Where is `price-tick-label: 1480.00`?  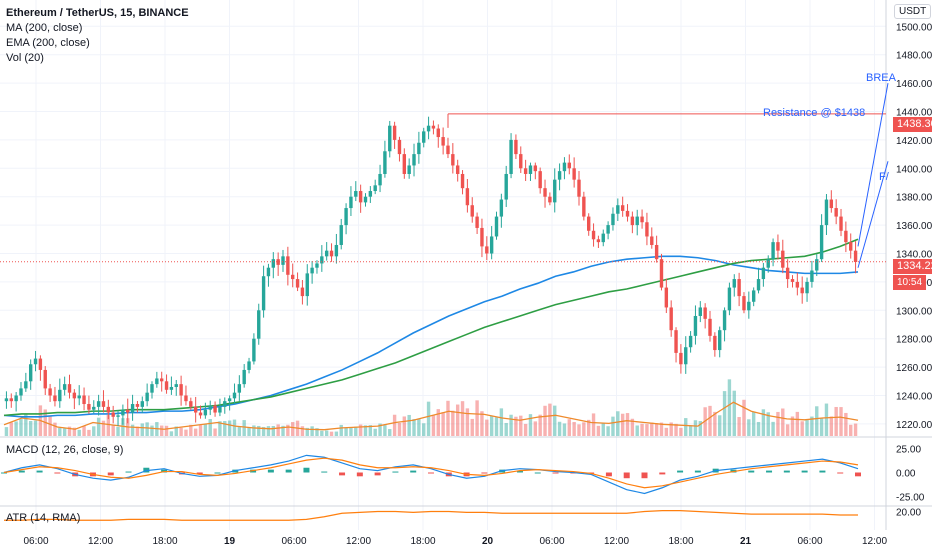 price-tick-label: 1480.00 is located at coordinates (914, 56).